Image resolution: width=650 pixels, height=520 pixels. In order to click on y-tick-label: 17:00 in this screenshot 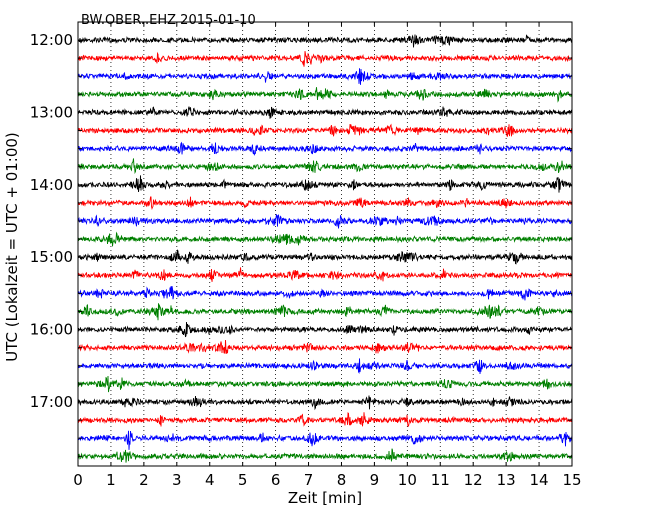, I will do `click(51, 402)`.